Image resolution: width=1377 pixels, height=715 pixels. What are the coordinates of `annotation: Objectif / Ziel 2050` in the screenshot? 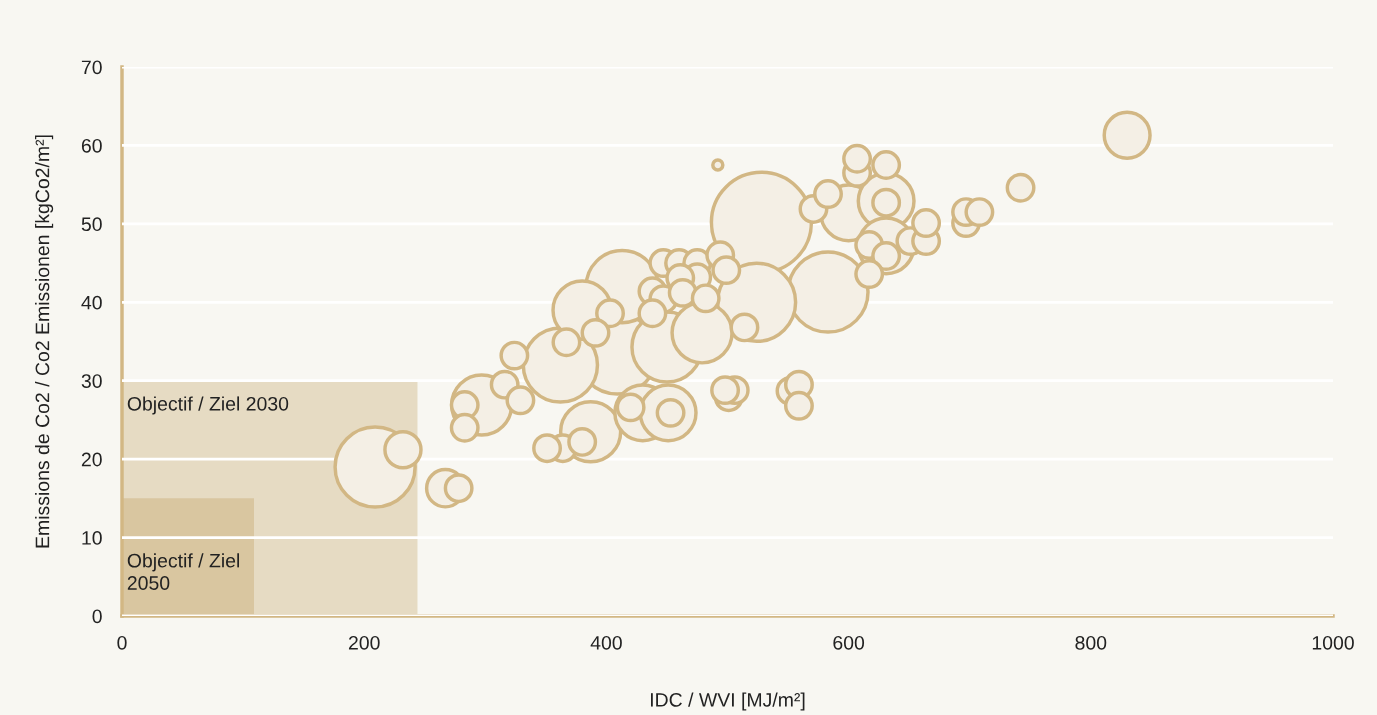 It's located at (183, 571).